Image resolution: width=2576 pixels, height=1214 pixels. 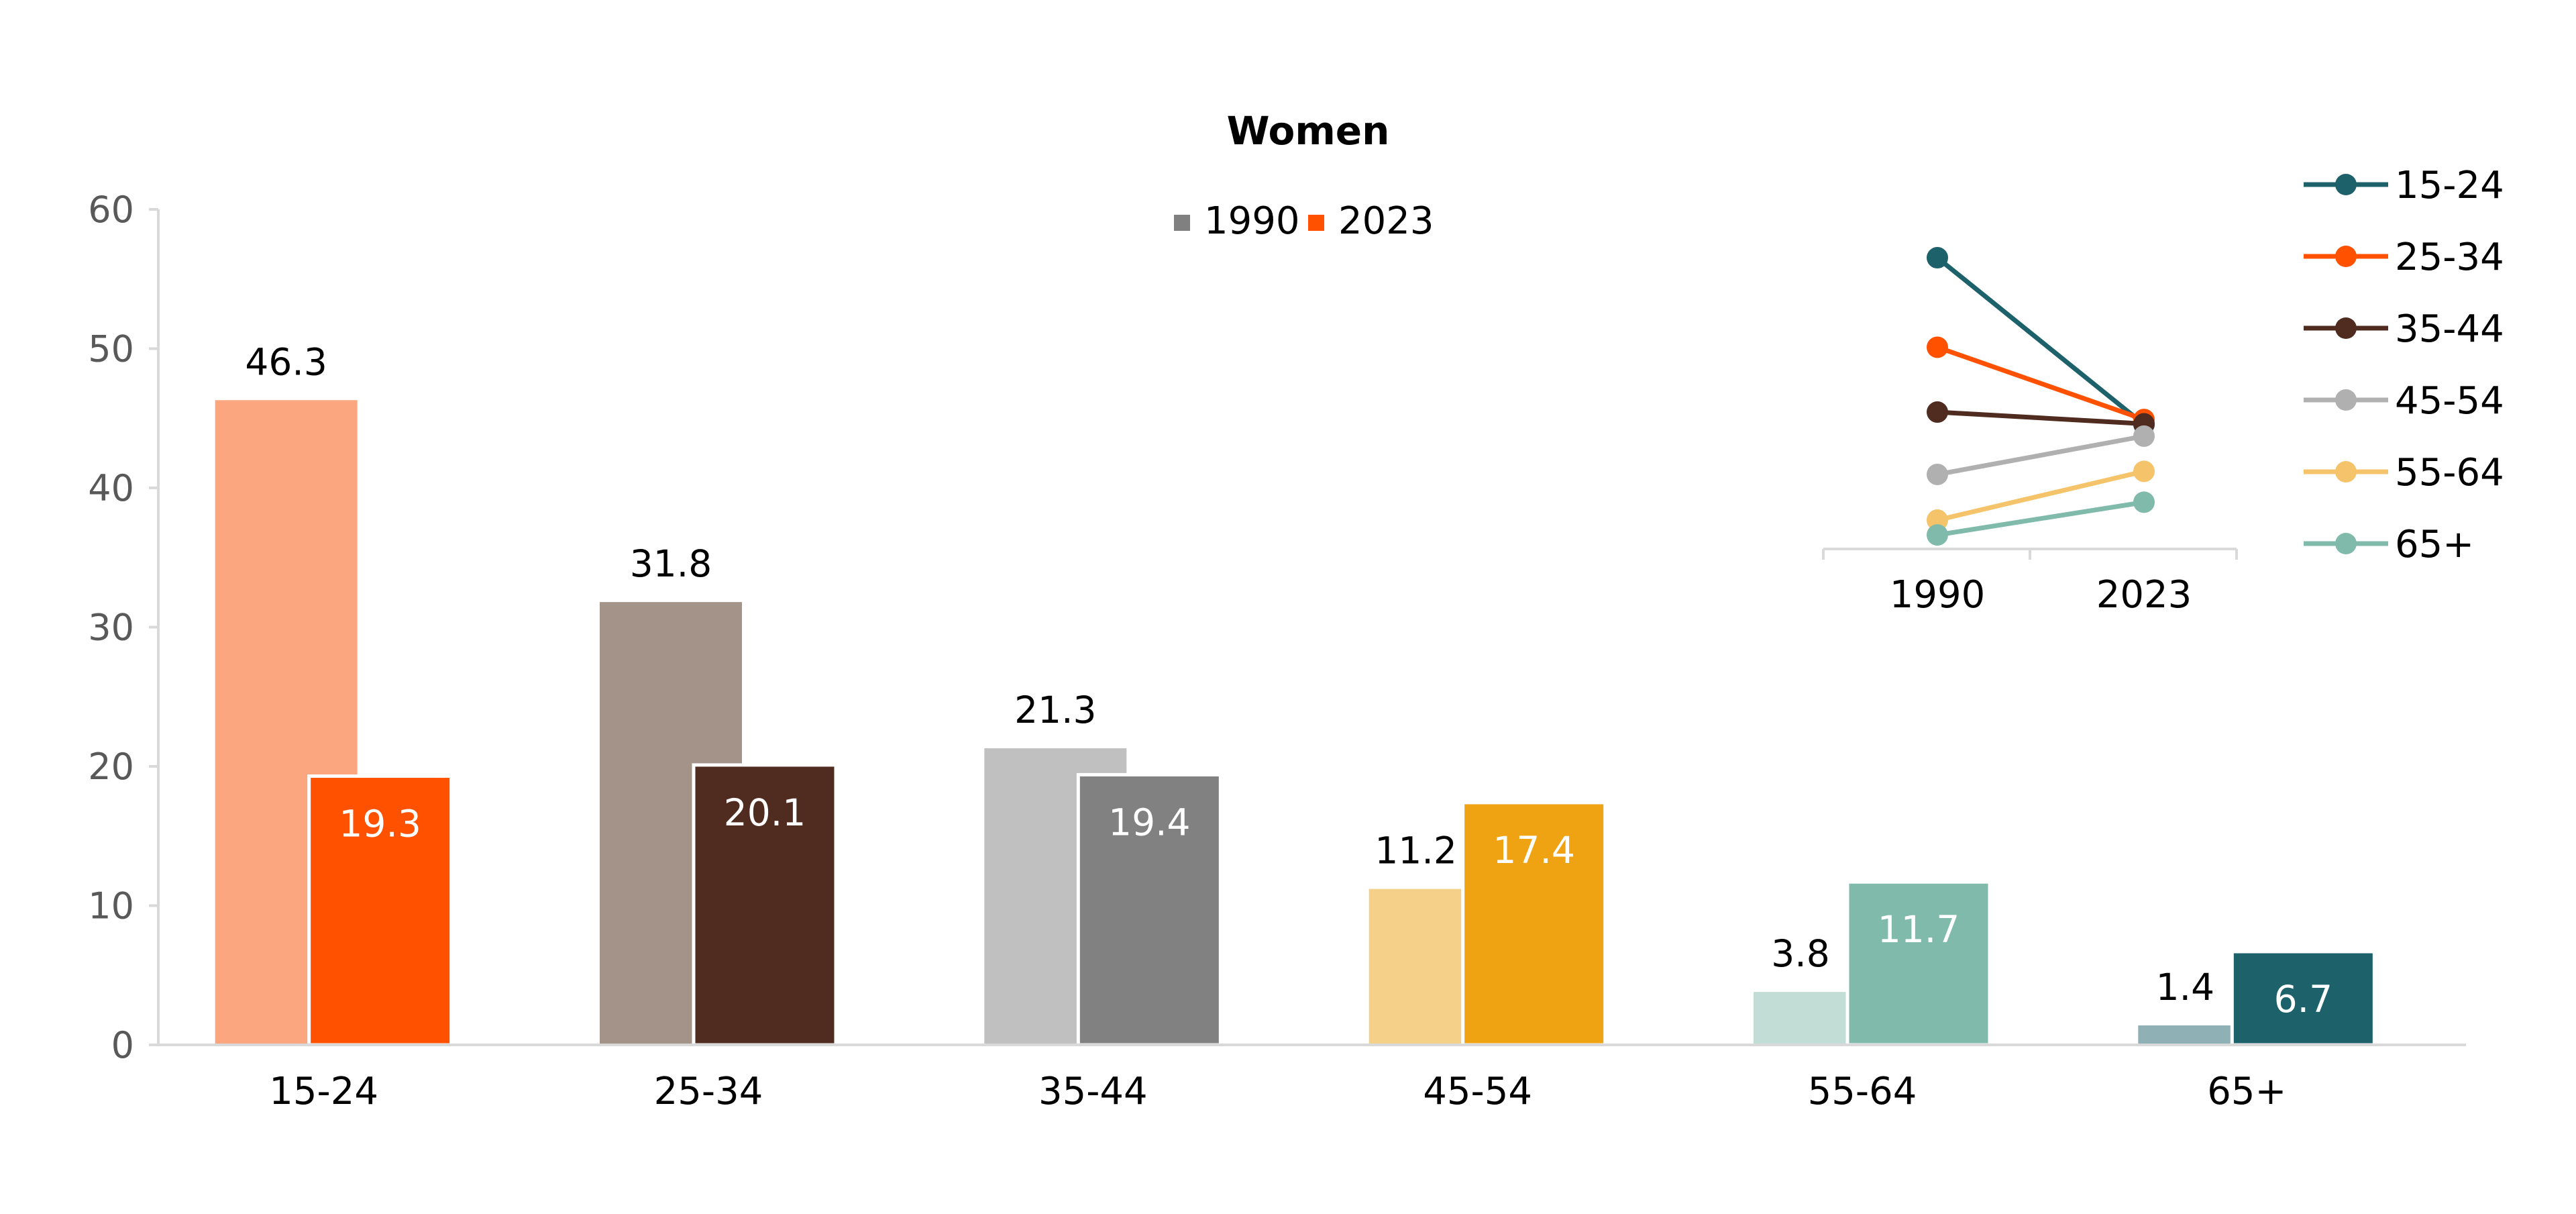 I want to click on data-label-2023: 19.4, so click(x=1149, y=822).